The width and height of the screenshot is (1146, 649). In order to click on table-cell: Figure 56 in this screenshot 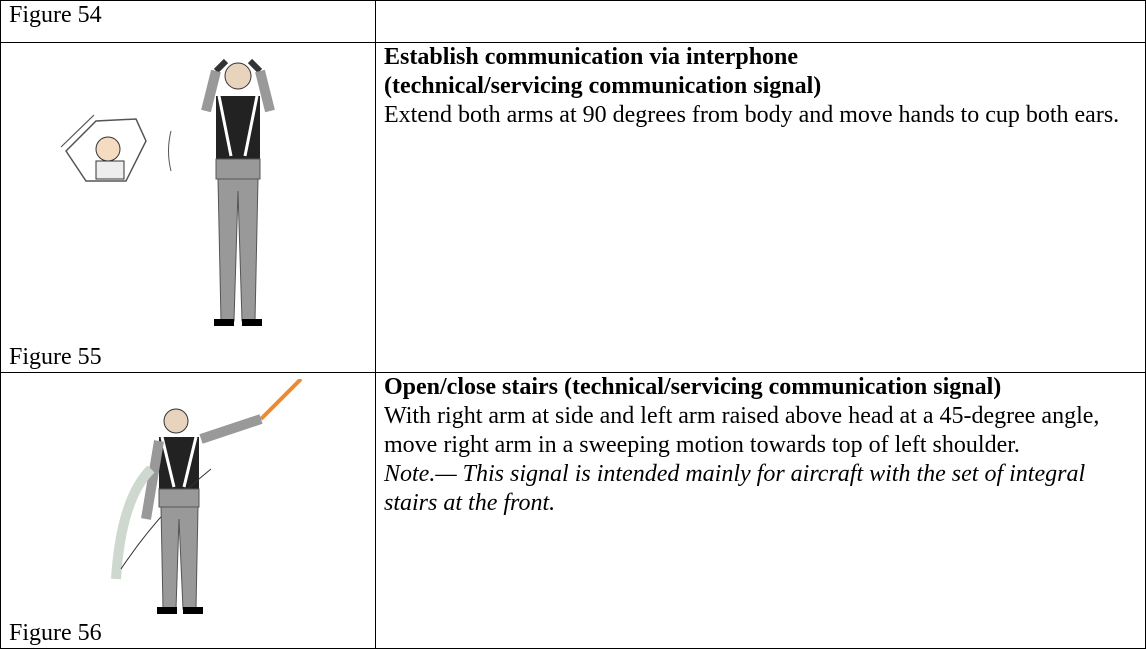, I will do `click(188, 510)`.